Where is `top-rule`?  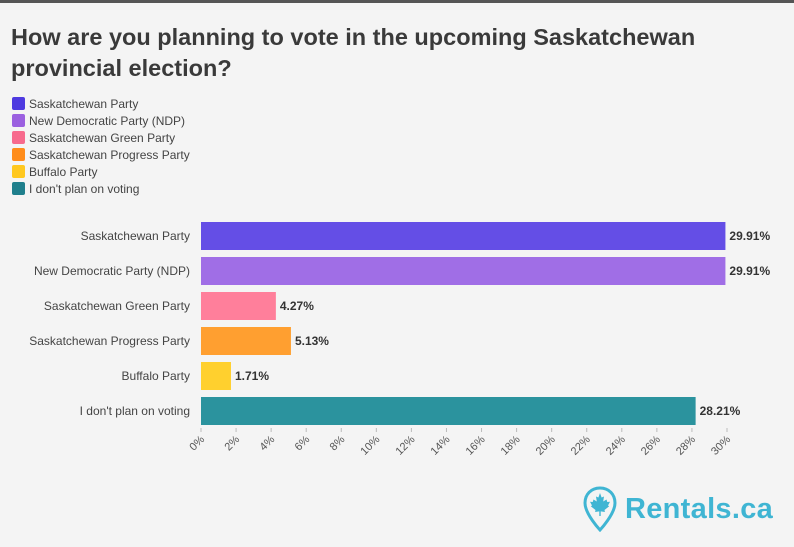 top-rule is located at coordinates (397, 1).